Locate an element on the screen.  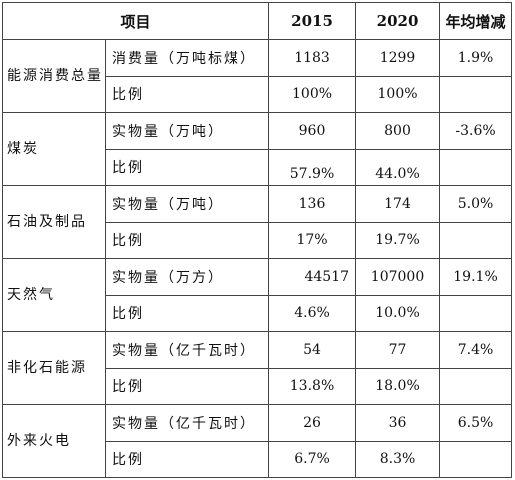
item-cell: 消费量（万吨标煤） is located at coordinates (187, 58).